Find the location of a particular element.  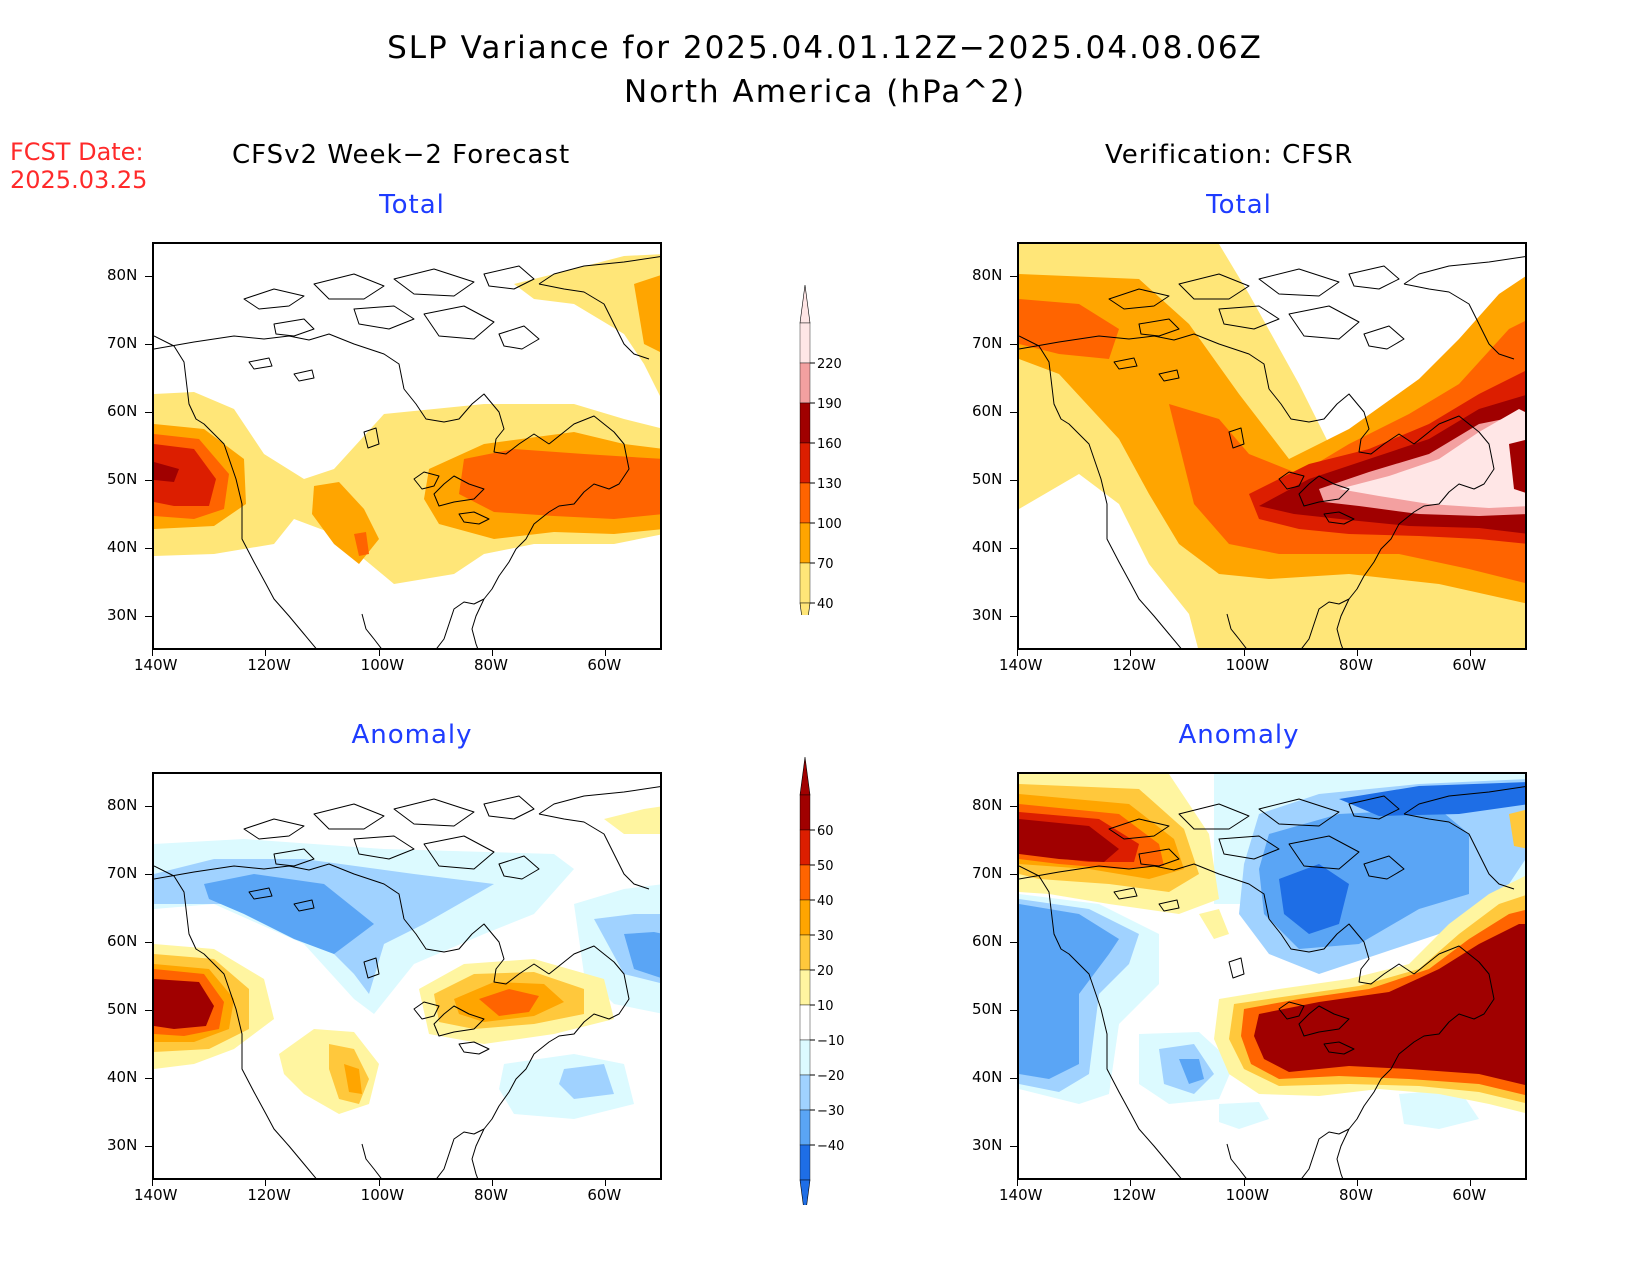

pos-10-gr is located at coordinates (632, 820).